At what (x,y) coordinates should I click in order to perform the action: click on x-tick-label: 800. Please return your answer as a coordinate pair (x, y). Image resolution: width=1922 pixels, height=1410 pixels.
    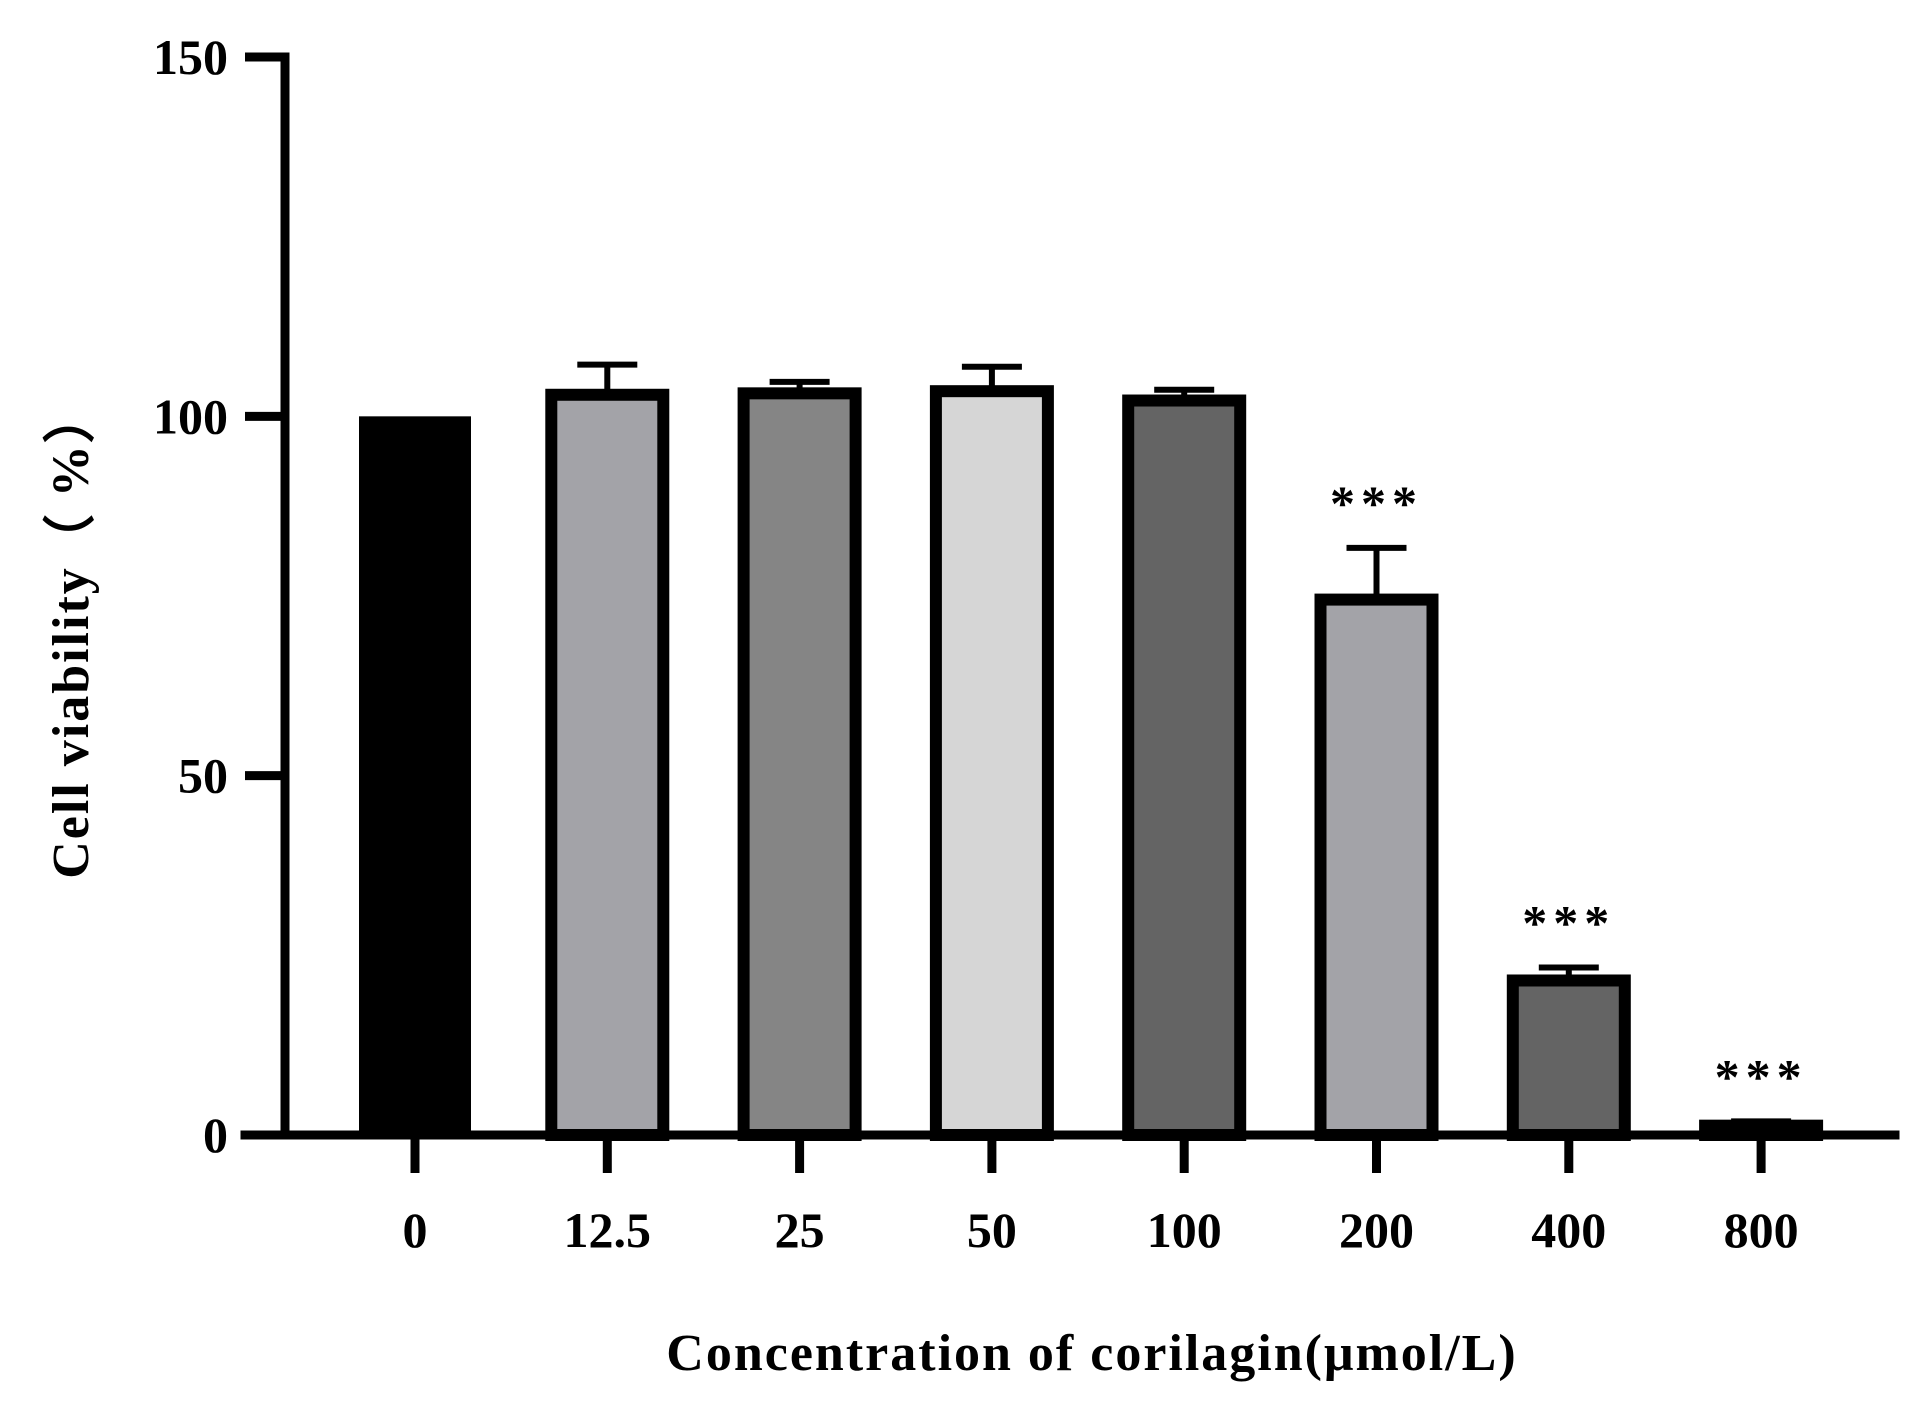
    Looking at the image, I should click on (1761, 1230).